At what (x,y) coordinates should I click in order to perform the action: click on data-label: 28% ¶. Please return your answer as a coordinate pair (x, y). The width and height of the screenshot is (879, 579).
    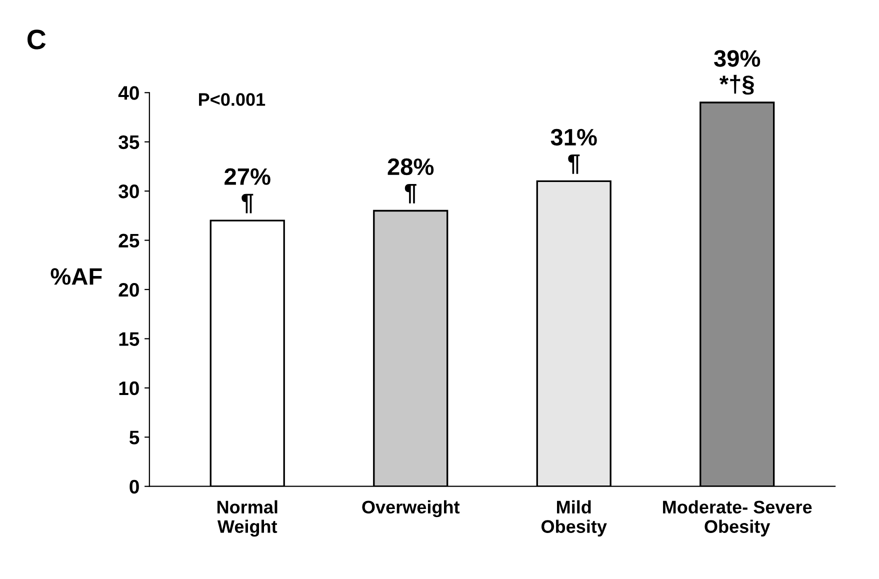
    Looking at the image, I should click on (411, 181).